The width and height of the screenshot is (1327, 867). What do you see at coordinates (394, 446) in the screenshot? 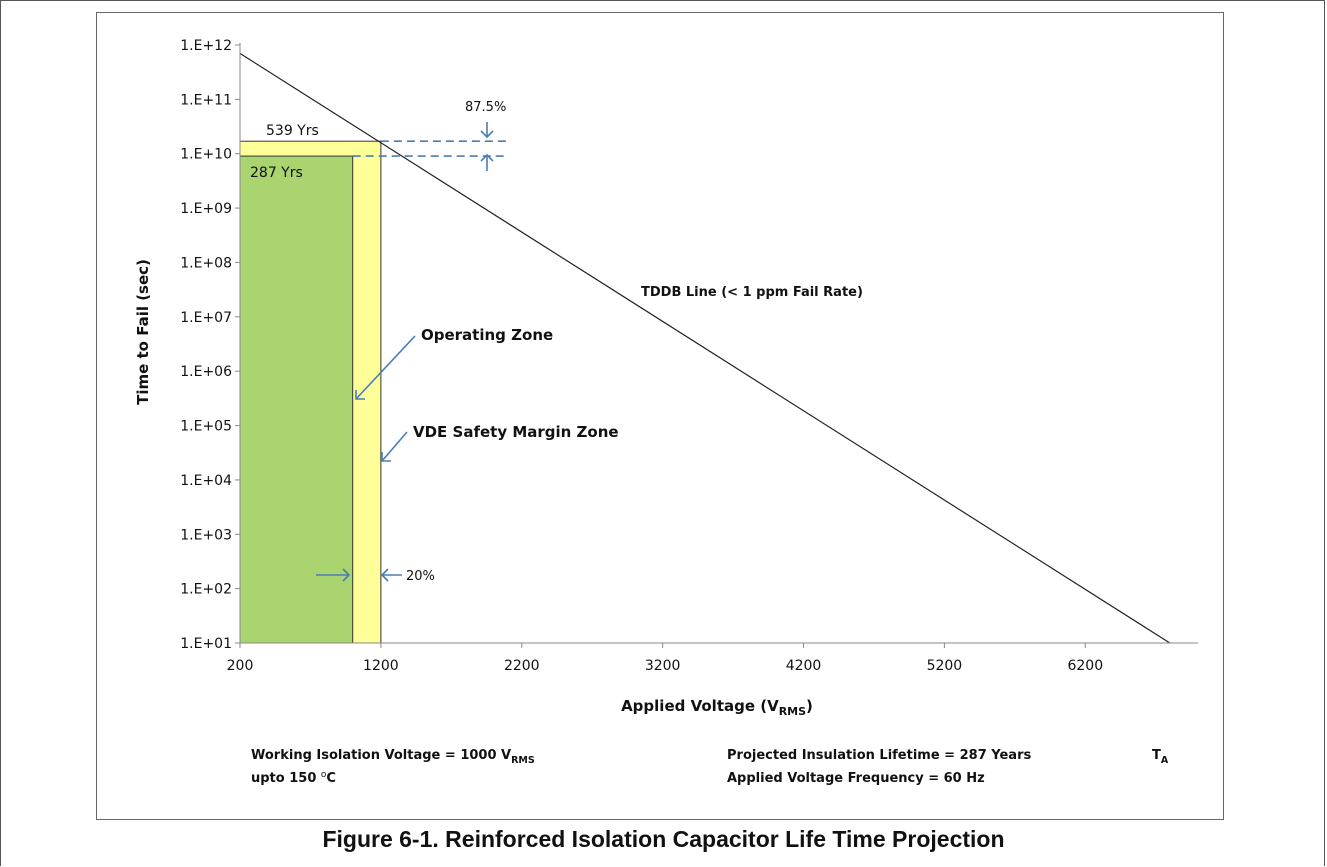
I see `vde-zone-arrow` at bounding box center [394, 446].